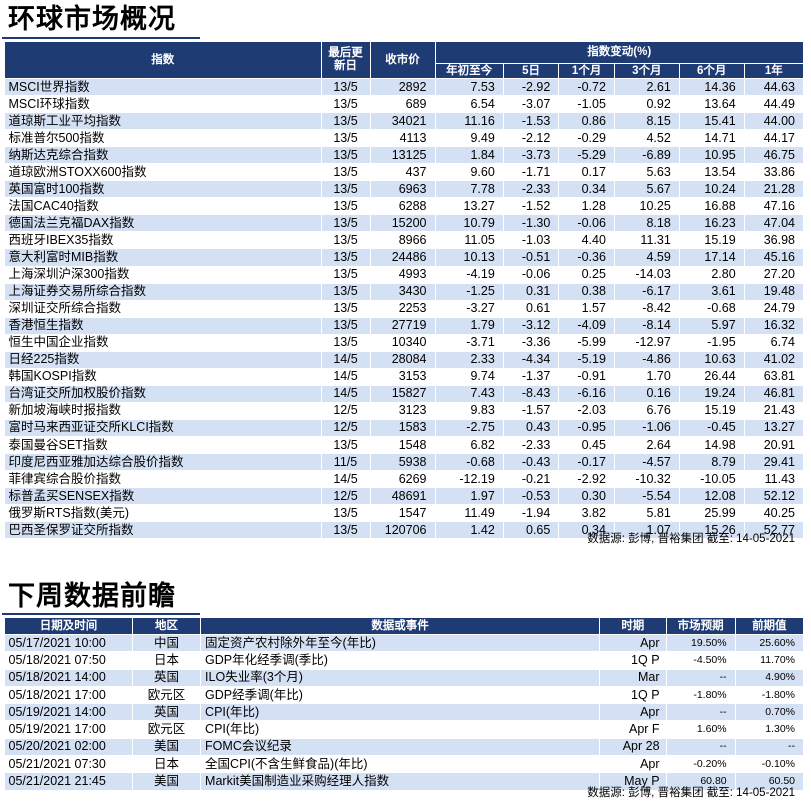 The height and width of the screenshot is (808, 811). What do you see at coordinates (586, 189) in the screenshot?
I see `1m-change-cell: 0.34` at bounding box center [586, 189].